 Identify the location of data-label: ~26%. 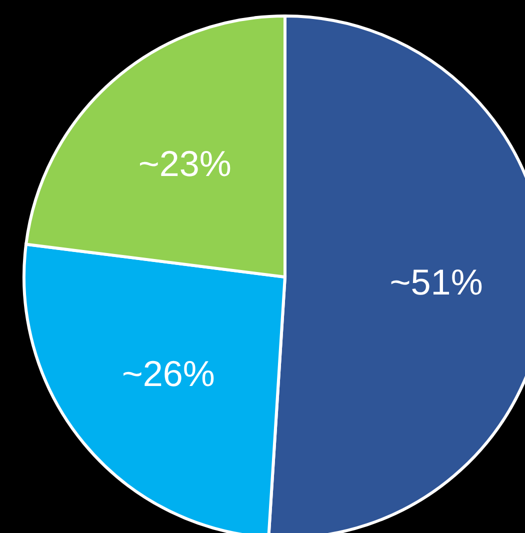
(168, 373).